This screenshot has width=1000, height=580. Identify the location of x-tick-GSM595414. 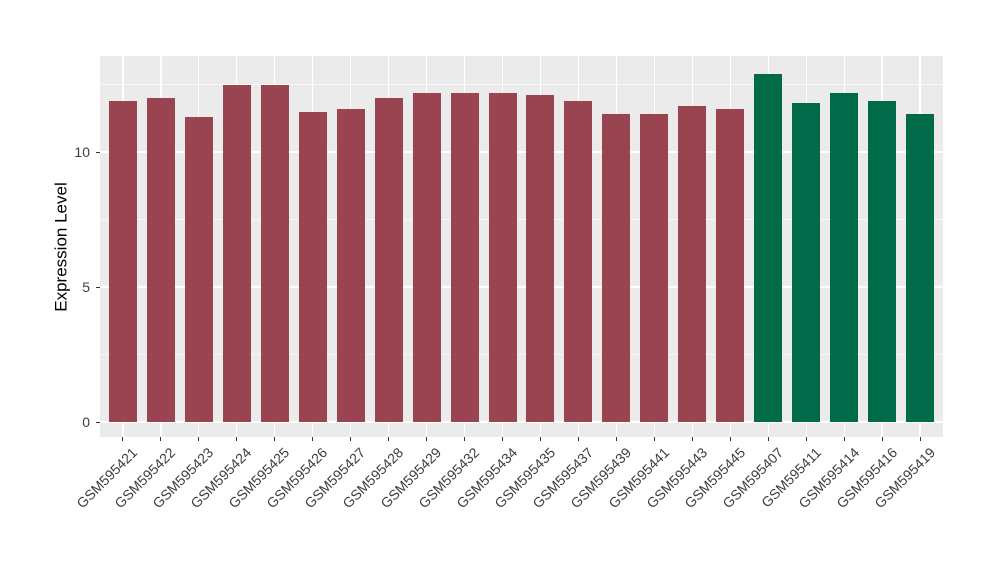
(844, 439).